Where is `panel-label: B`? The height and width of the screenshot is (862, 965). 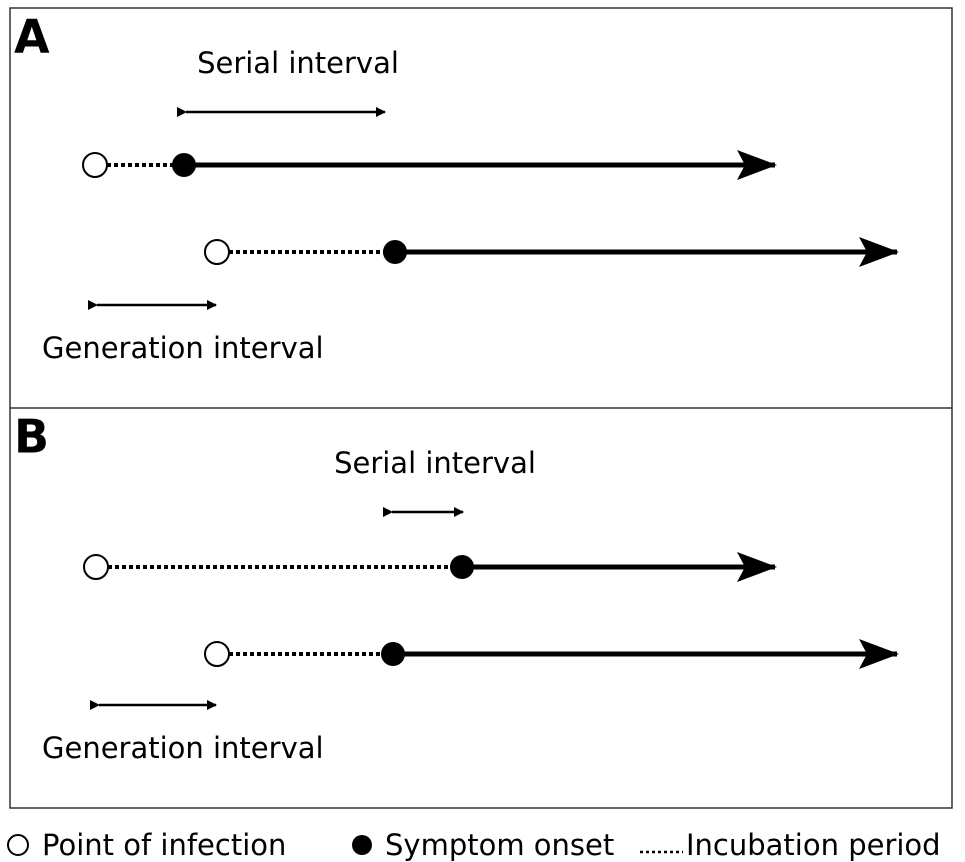
panel-label: B is located at coordinates (31, 437).